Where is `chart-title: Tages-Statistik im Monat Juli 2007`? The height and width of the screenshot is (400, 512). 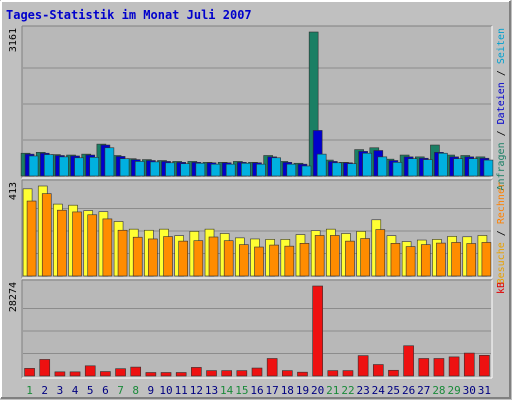
chart-title: Tages-Statistik im Monat Juli 2007 is located at coordinates (129, 15).